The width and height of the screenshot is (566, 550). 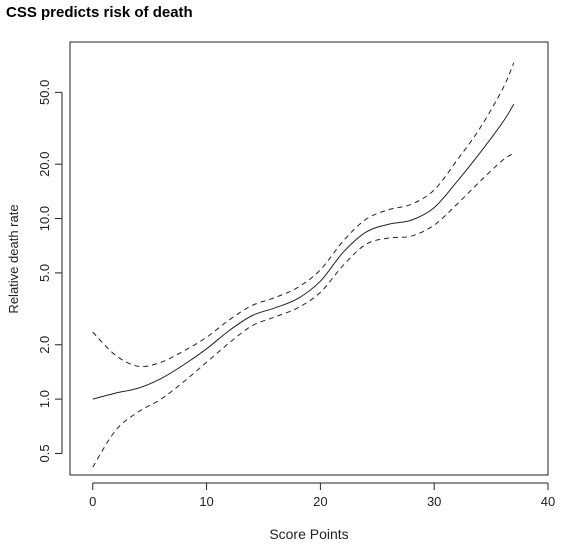 What do you see at coordinates (320, 501) in the screenshot?
I see `x-tick-label: 20` at bounding box center [320, 501].